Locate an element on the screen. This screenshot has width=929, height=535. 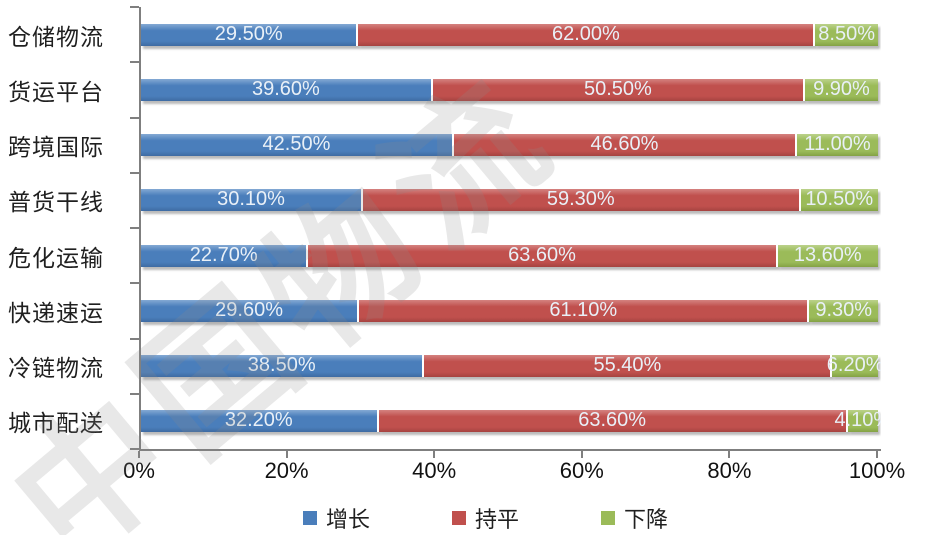
bar-segment-持平: 55.40% is located at coordinates (628, 366).